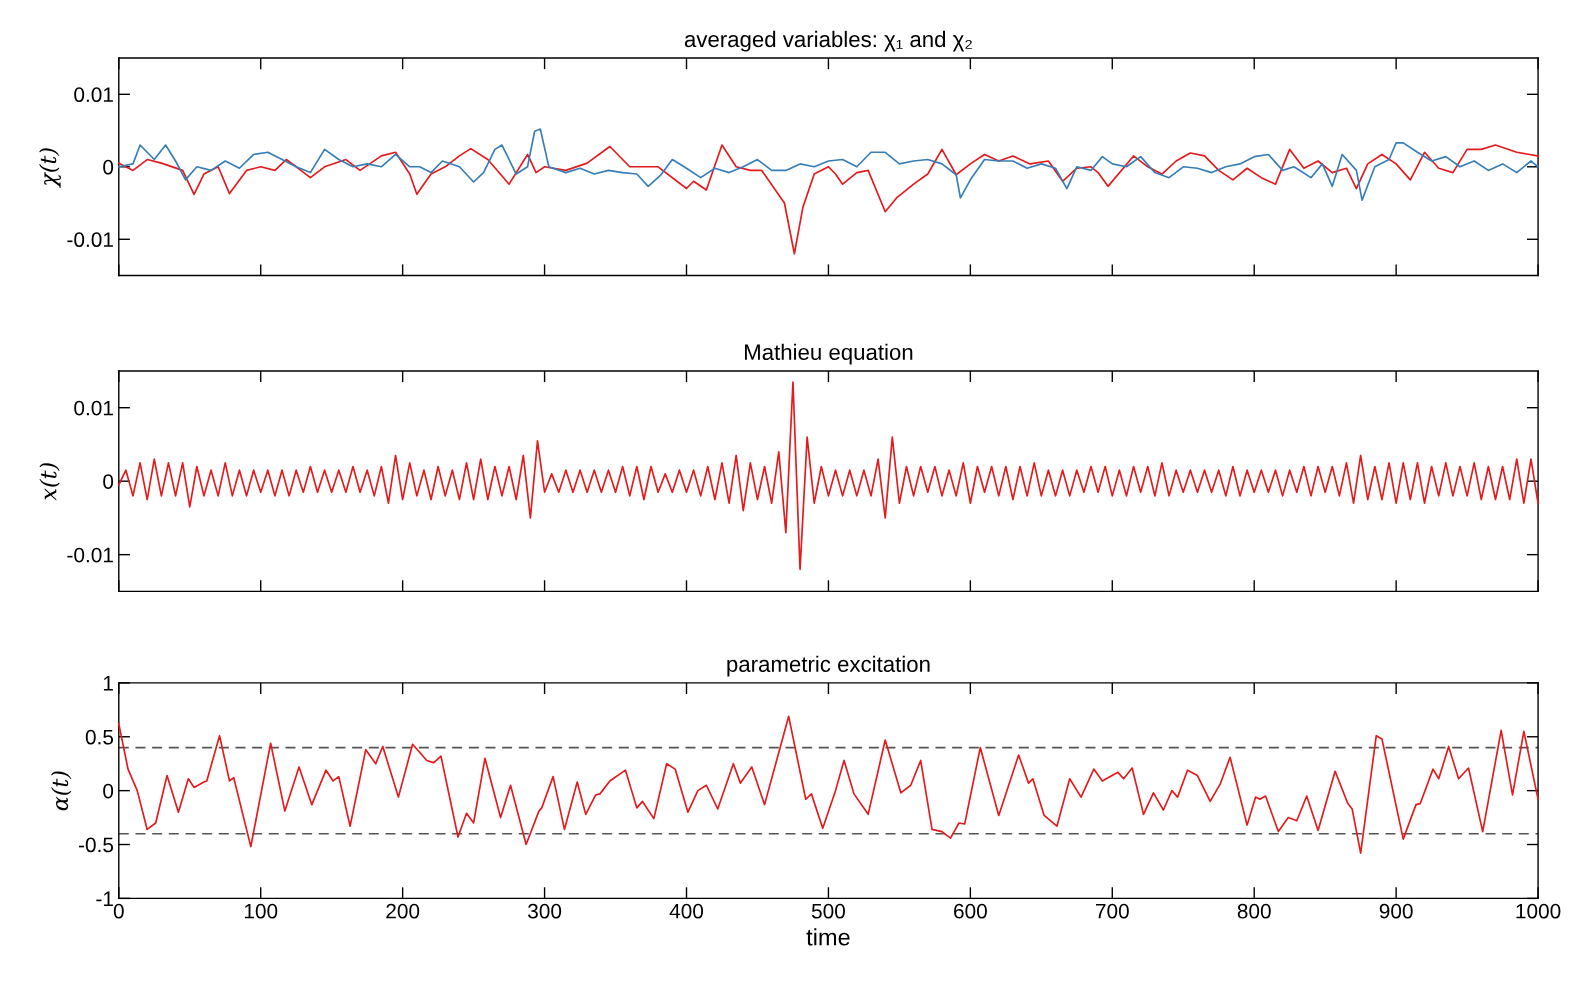 The height and width of the screenshot is (984, 1584). What do you see at coordinates (1396, 911) in the screenshot?
I see `x-tick-label: 900` at bounding box center [1396, 911].